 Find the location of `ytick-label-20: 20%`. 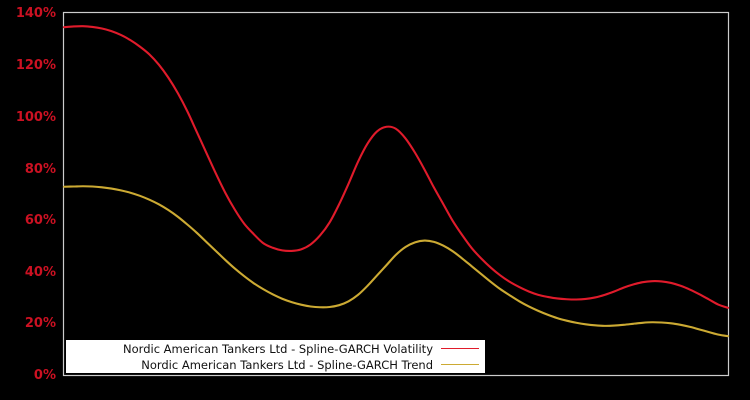

ytick-label-20: 20% is located at coordinates (40, 323).